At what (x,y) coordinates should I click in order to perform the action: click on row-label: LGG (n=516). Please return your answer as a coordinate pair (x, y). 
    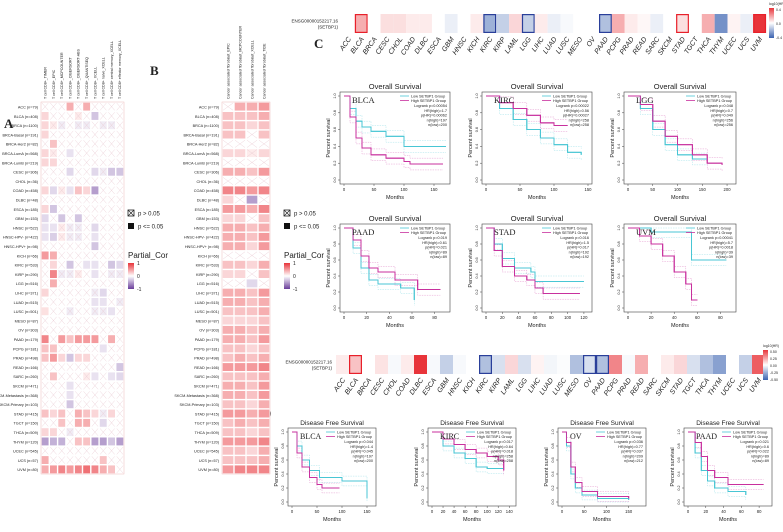
    Looking at the image, I should click on (208, 284).